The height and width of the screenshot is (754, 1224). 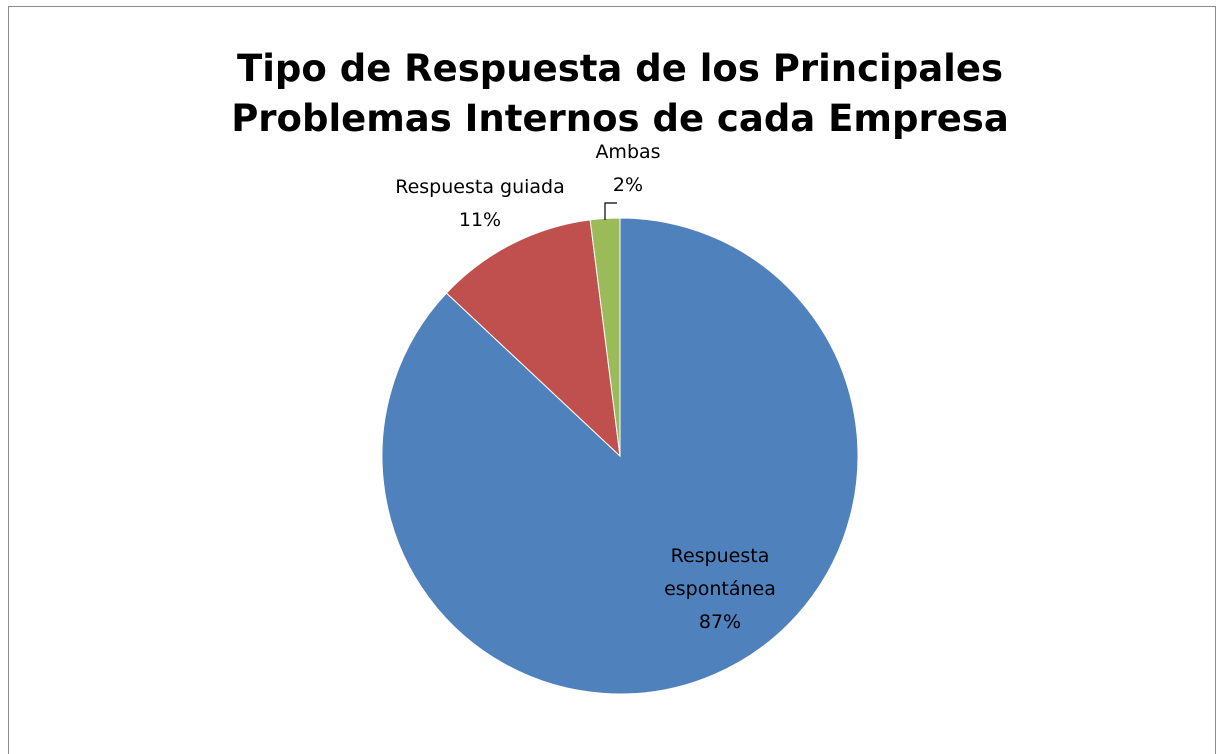 I want to click on leader-line, so click(x=610, y=211).